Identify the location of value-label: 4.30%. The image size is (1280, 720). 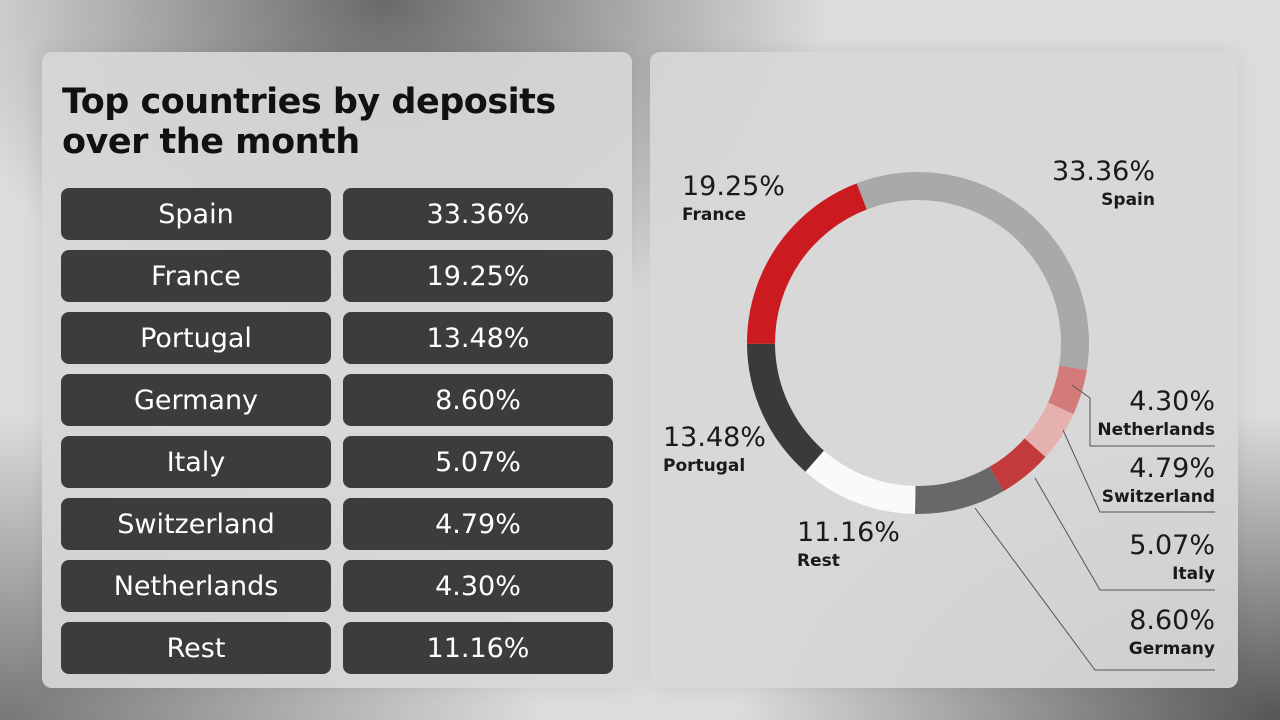
(1172, 401).